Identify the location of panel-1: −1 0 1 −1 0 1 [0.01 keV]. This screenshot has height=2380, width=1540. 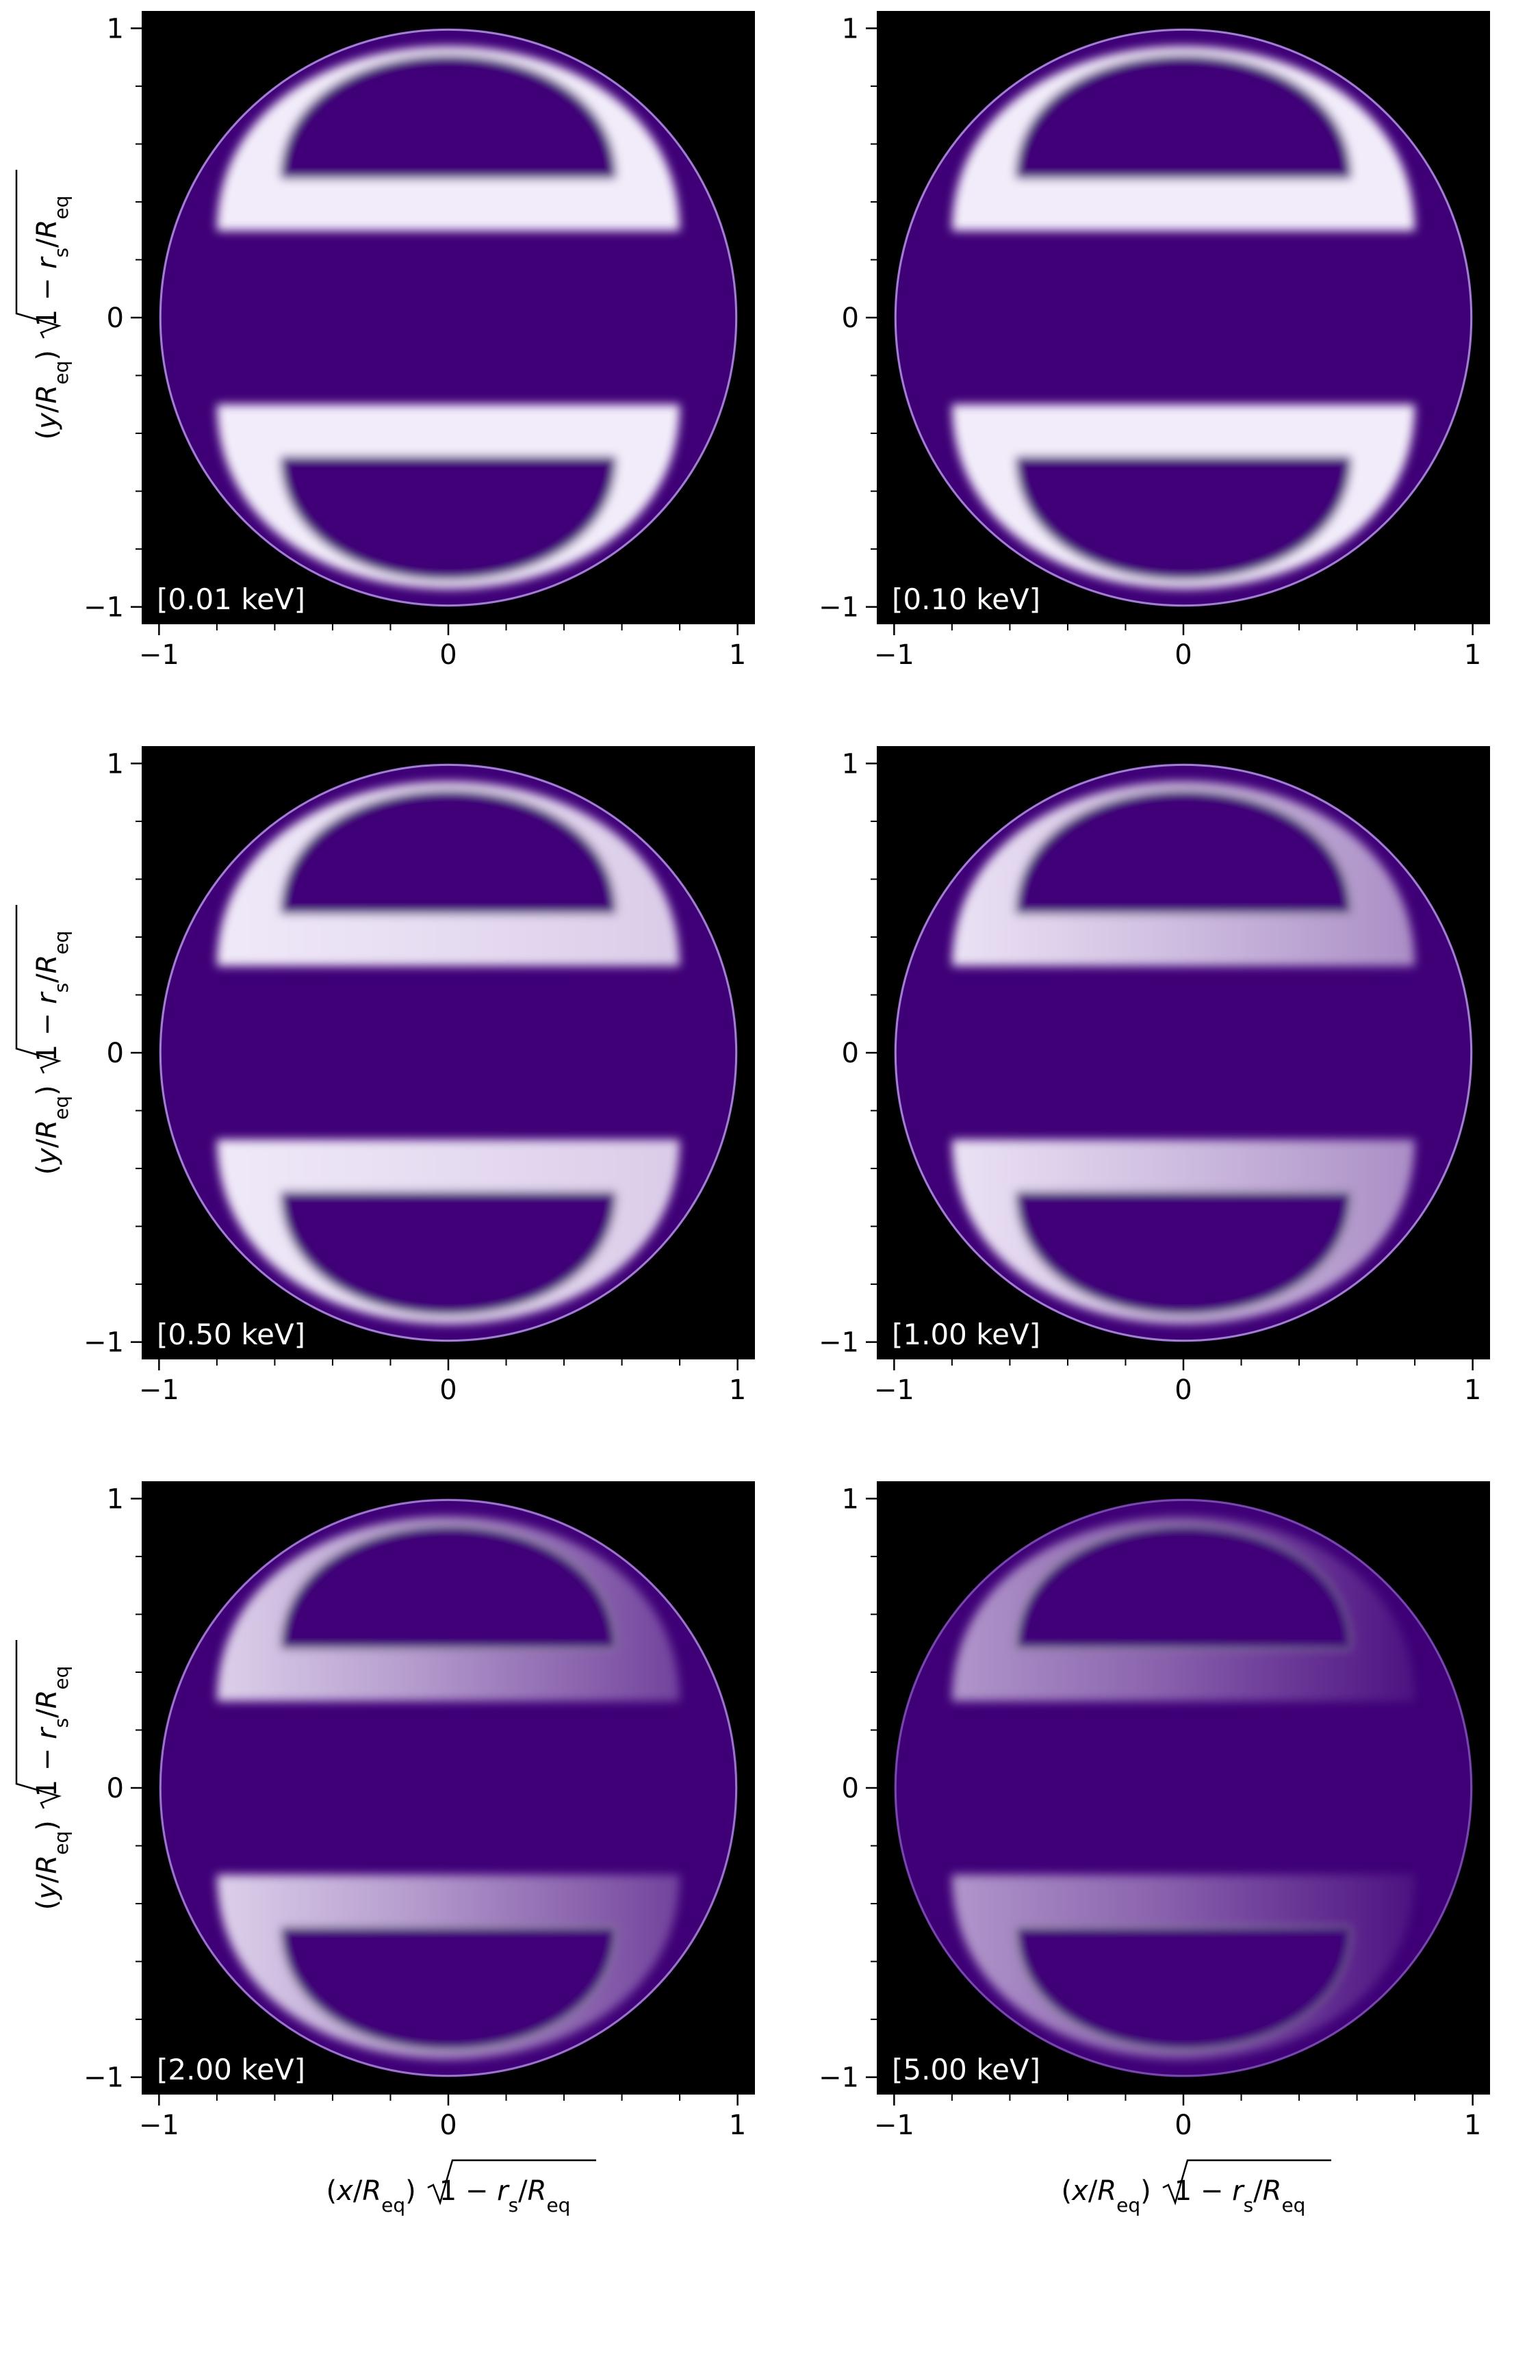
(419, 341).